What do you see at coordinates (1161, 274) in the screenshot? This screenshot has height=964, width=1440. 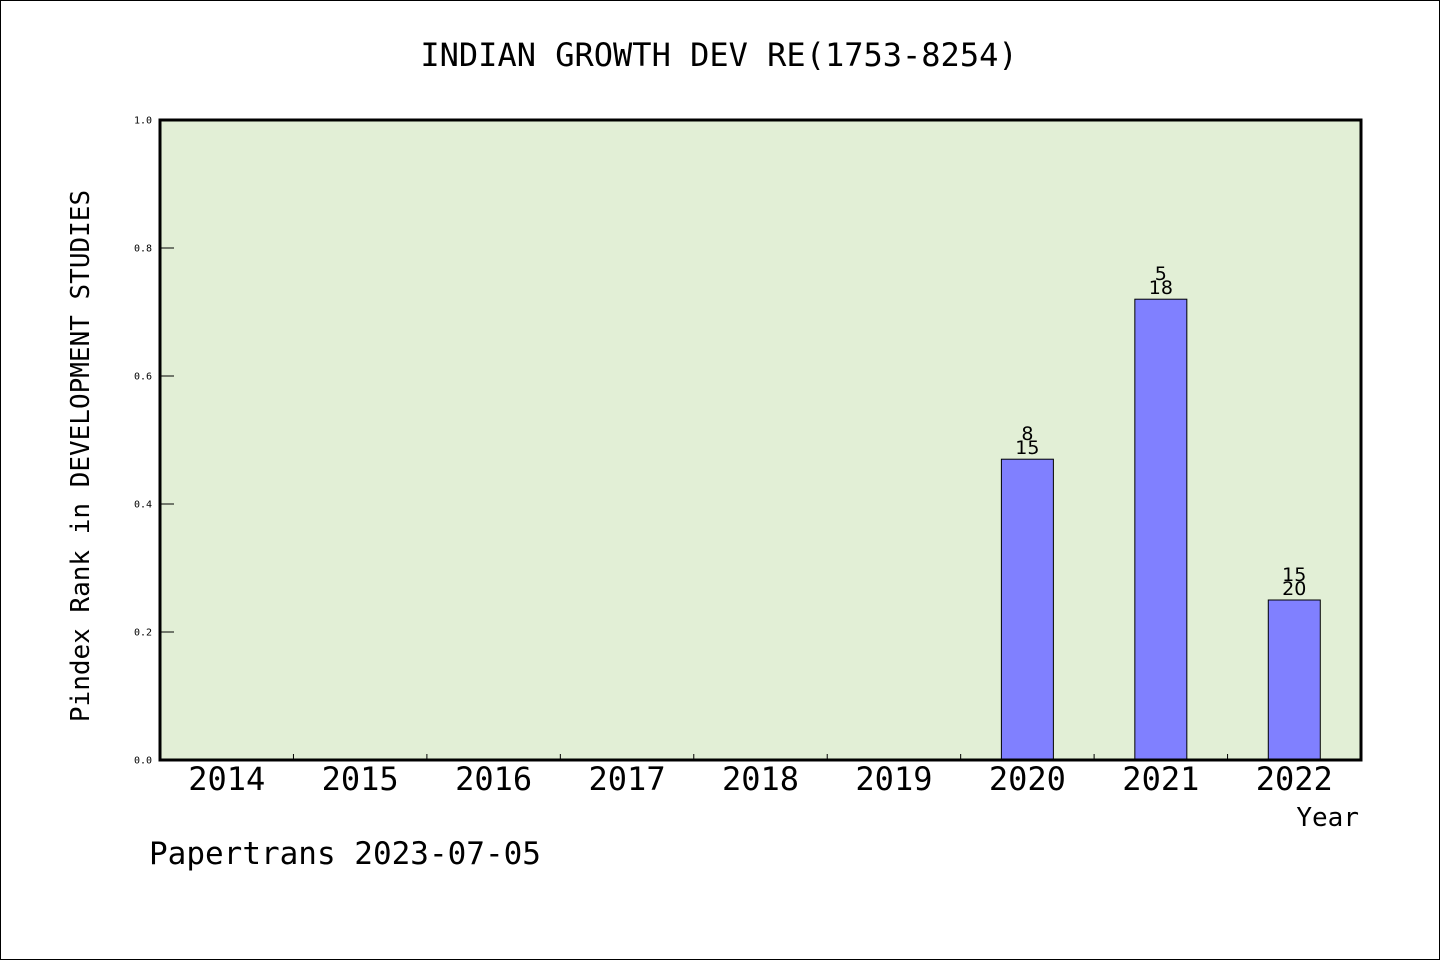 I see `bar-label-top: 5` at bounding box center [1161, 274].